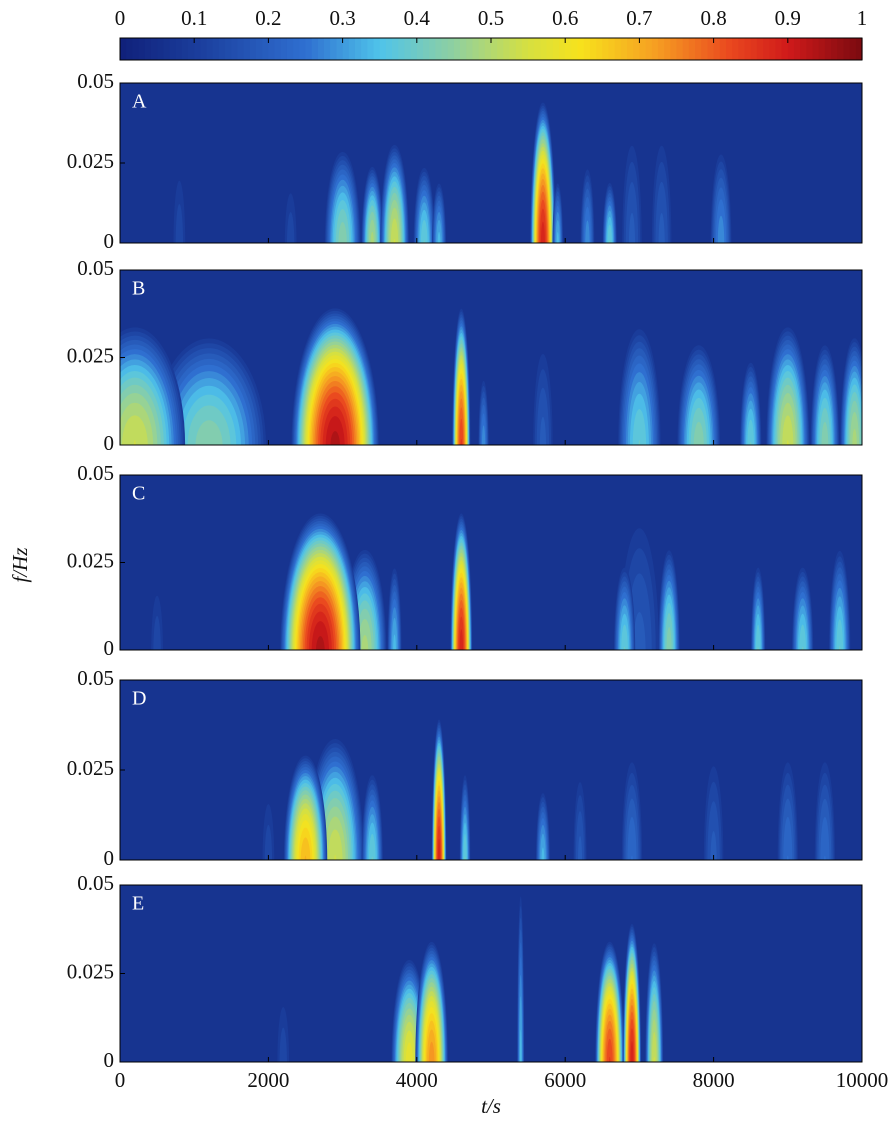 This screenshot has height=1132, width=895. What do you see at coordinates (194, 18) in the screenshot?
I see `colorbar-tick-label: 0.1` at bounding box center [194, 18].